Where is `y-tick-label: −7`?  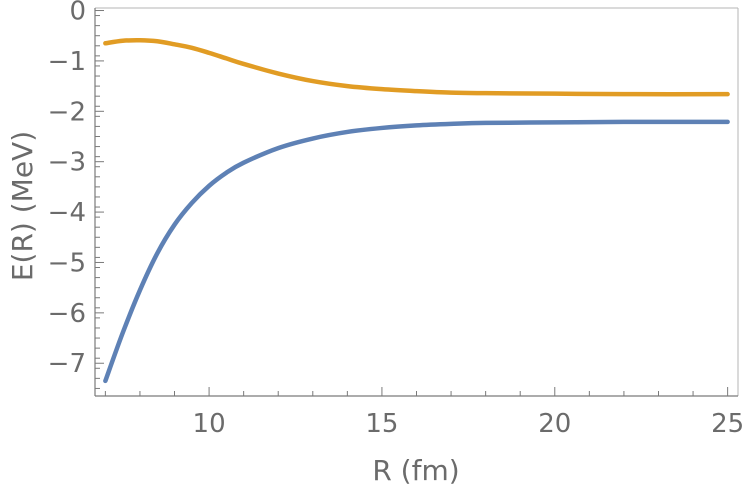 y-tick-label: −7 is located at coordinates (67, 364).